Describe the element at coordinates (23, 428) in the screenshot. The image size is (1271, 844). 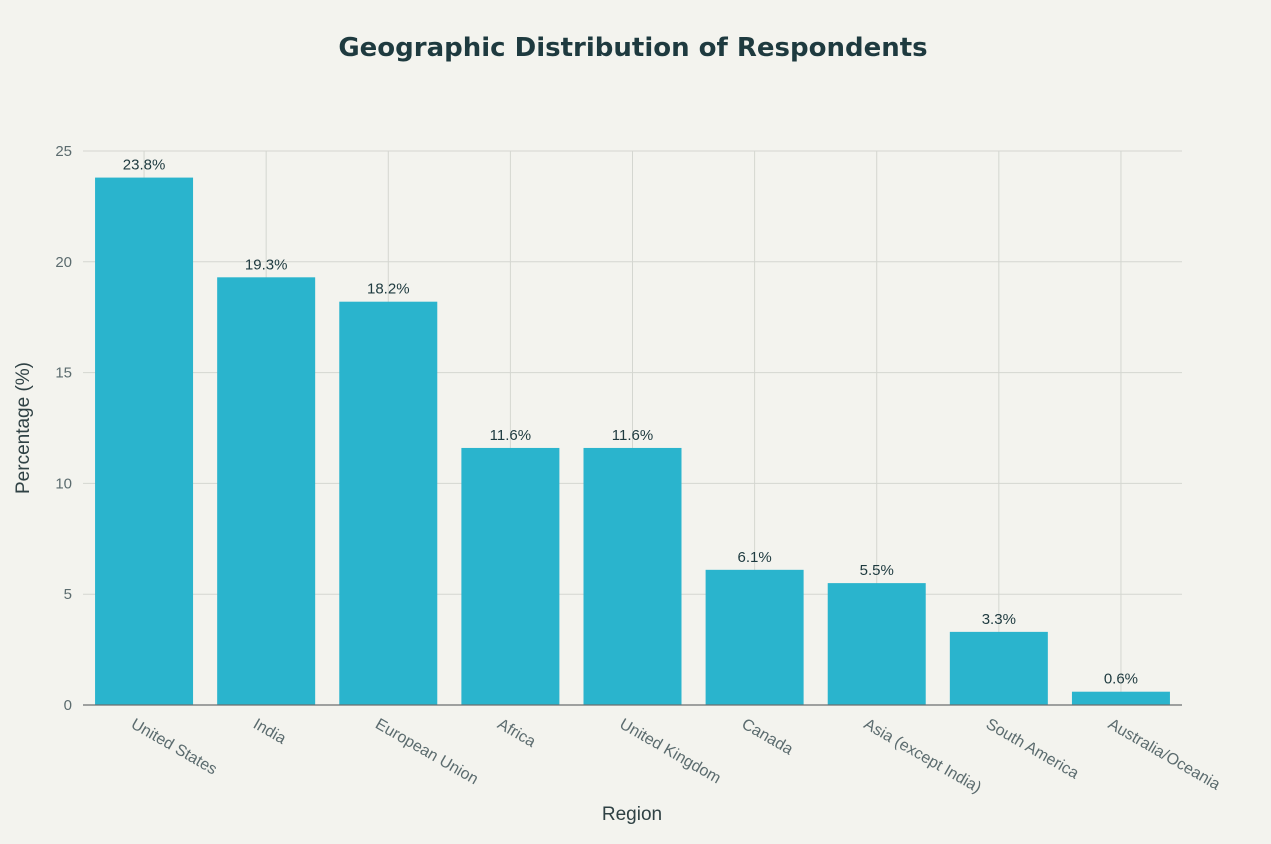
I see `y-axis-title: Percentage (%)` at that location.